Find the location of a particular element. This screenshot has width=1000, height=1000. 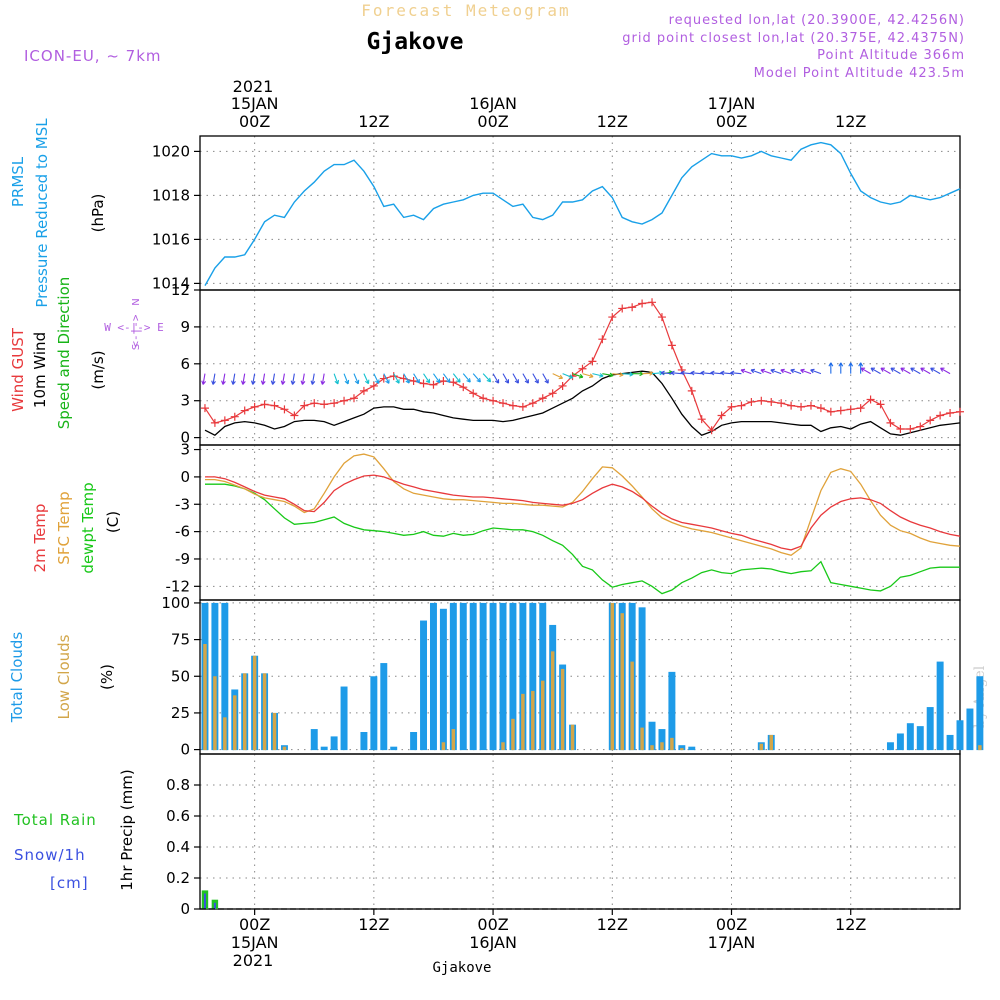

pressure-label-prmsl: PRMSL is located at coordinates (18, 181).